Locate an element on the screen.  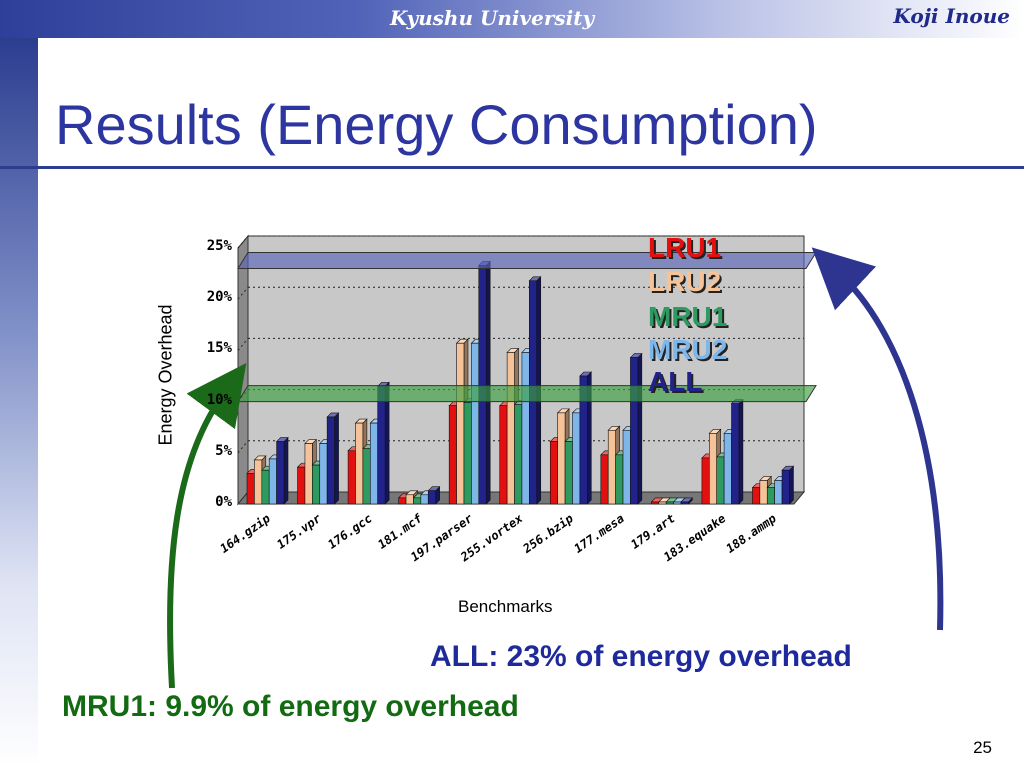
x-axis-title: Benchmarks is located at coordinates (505, 606).